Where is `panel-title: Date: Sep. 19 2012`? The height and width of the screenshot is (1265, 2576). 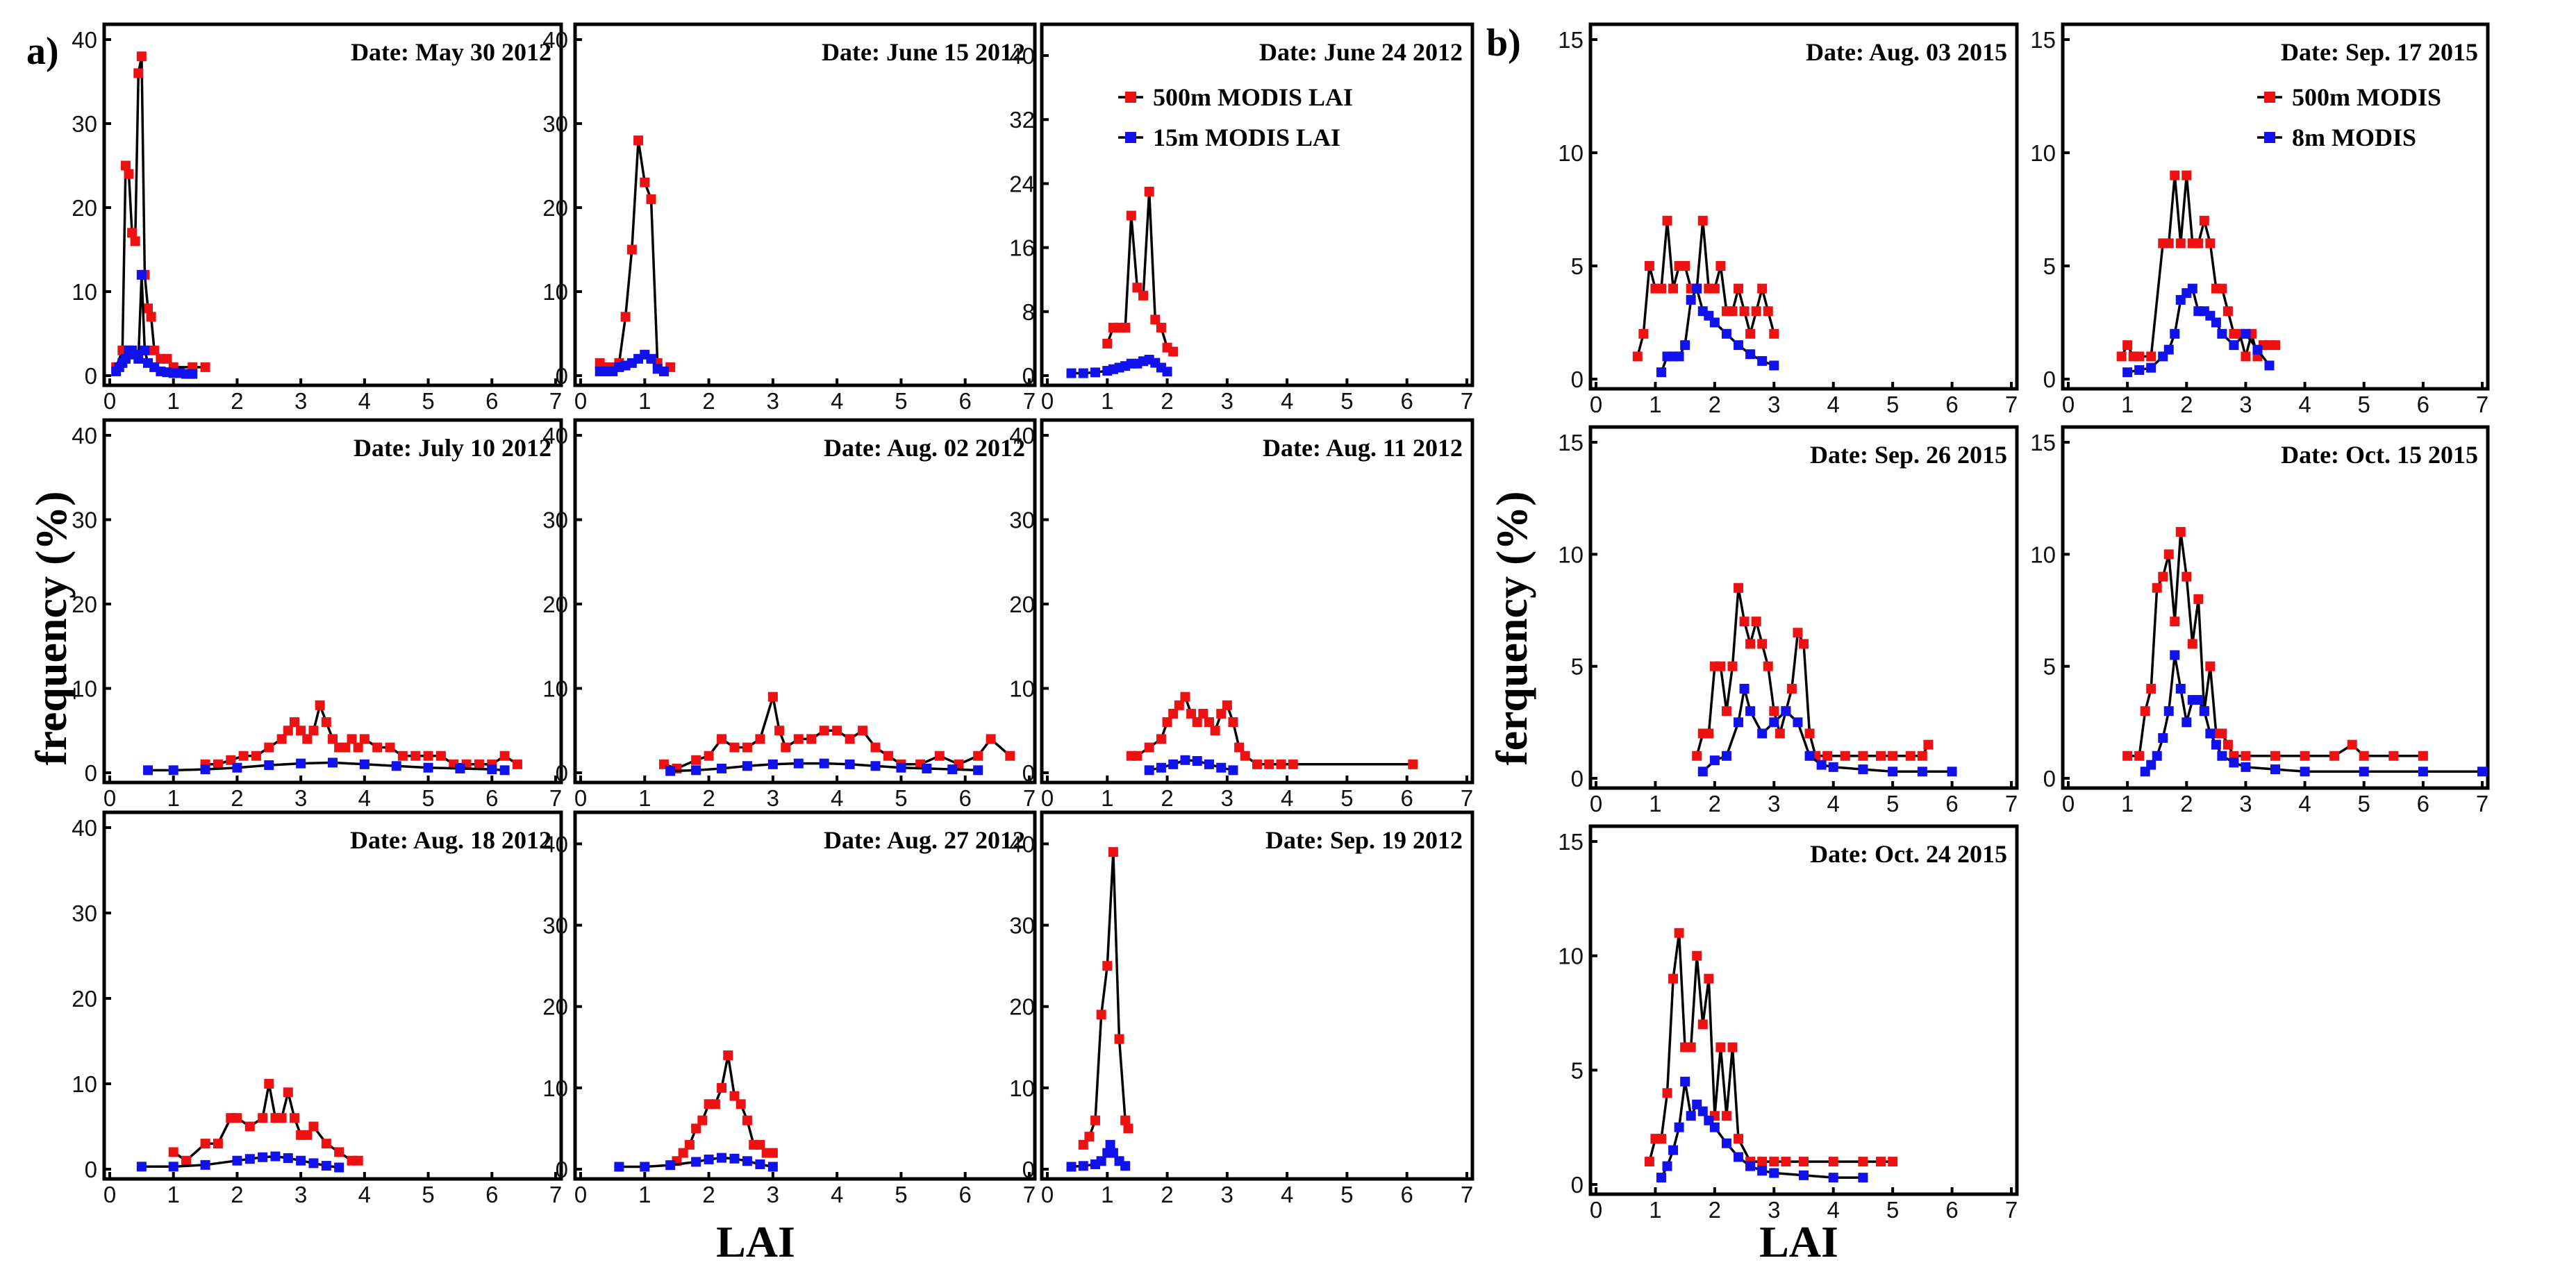
panel-title: Date: Sep. 19 2012 is located at coordinates (1364, 840).